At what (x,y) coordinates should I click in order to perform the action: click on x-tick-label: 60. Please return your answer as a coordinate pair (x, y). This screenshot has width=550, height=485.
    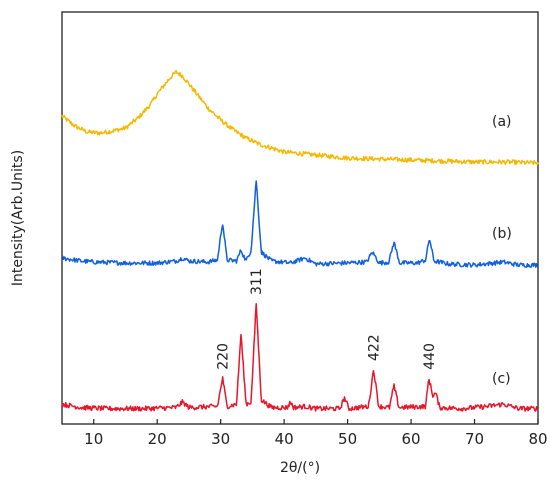
    Looking at the image, I should click on (411, 439).